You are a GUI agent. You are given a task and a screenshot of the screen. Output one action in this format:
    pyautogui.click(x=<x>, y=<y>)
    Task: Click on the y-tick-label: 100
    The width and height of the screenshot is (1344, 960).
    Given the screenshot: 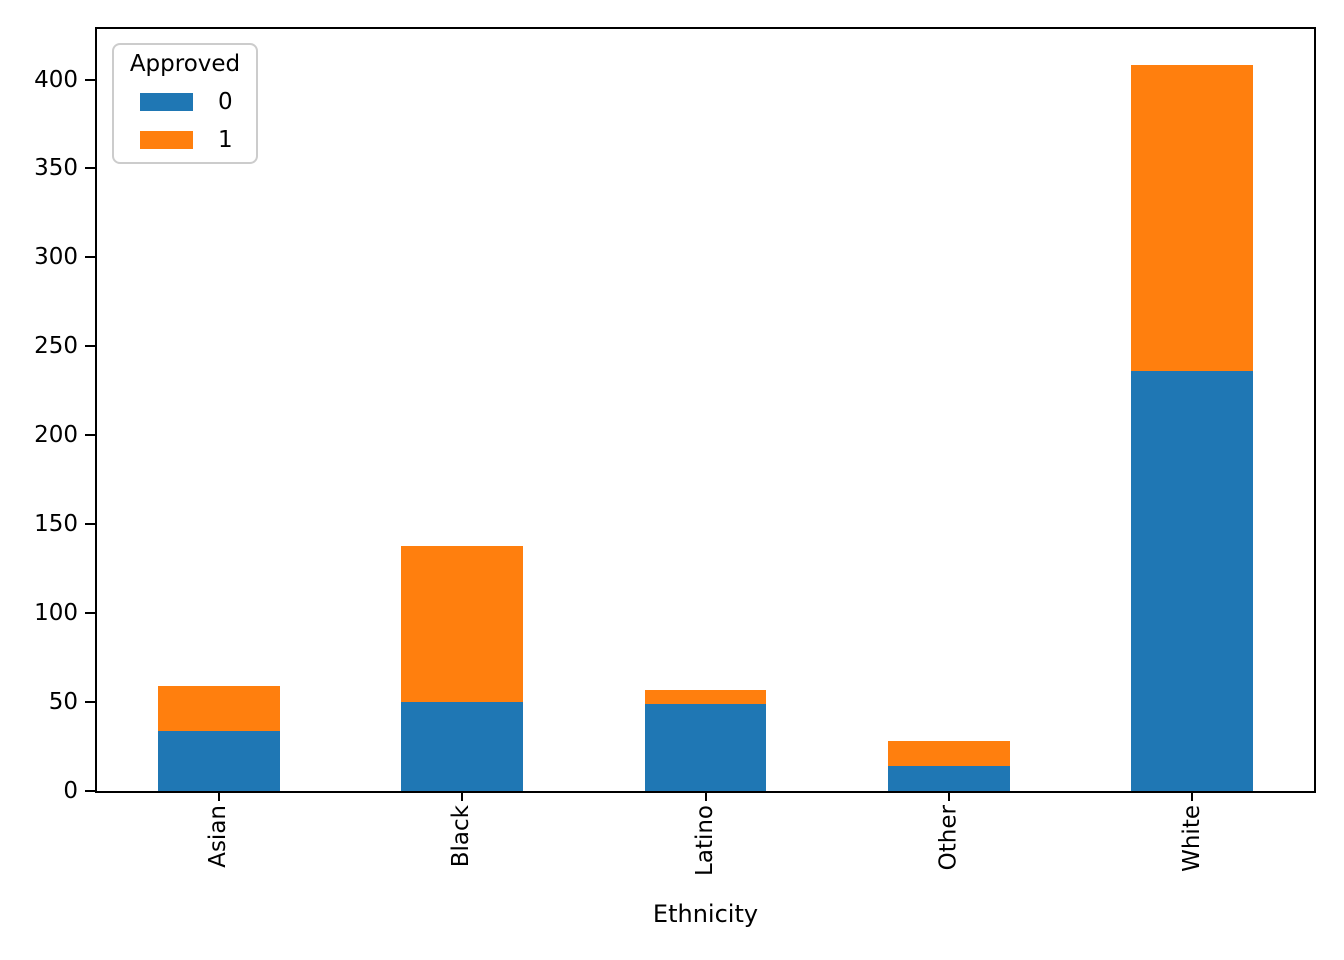 What is the action you would take?
    pyautogui.click(x=56, y=613)
    